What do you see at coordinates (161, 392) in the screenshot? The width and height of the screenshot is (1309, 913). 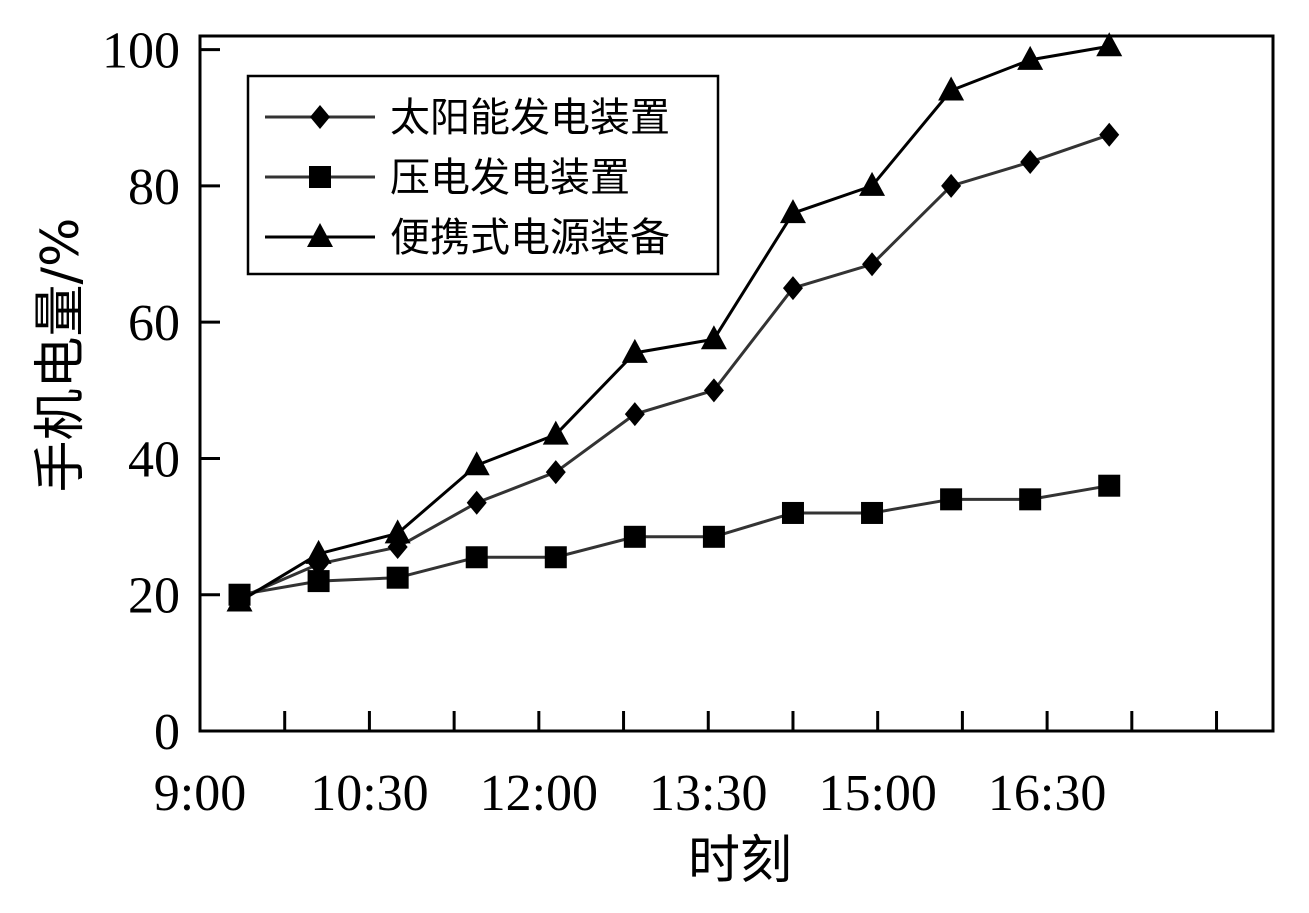 I see `y-axis-ticks: 0 20 40 60 80 100` at bounding box center [161, 392].